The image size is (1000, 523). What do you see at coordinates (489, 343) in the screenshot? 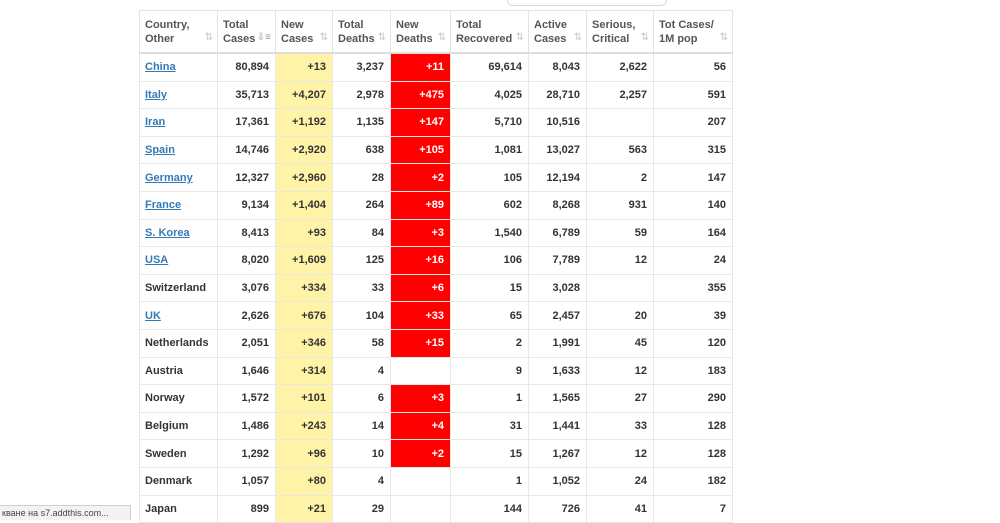
I see `total-recovered-cell: 2` at bounding box center [489, 343].